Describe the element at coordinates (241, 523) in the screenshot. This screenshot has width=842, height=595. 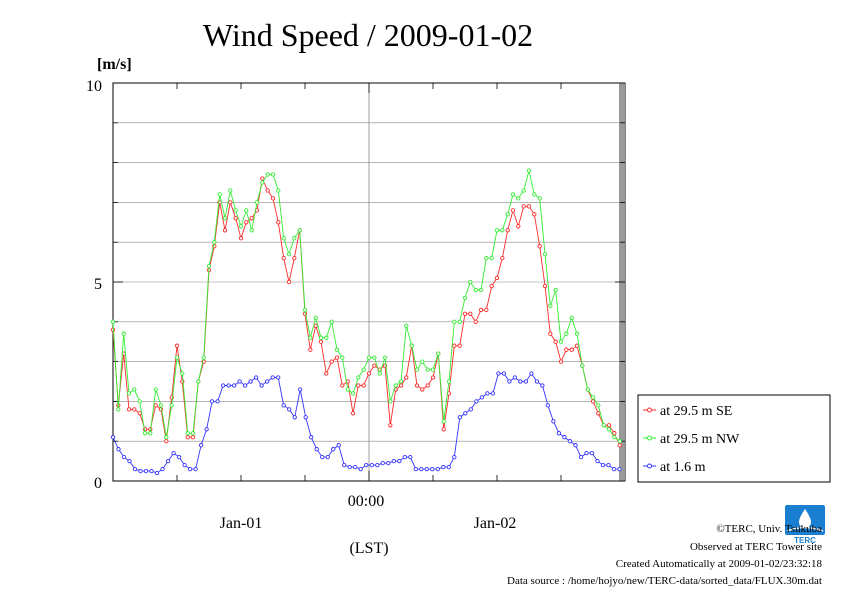
I see `date-label-jan01: Jan-01` at that location.